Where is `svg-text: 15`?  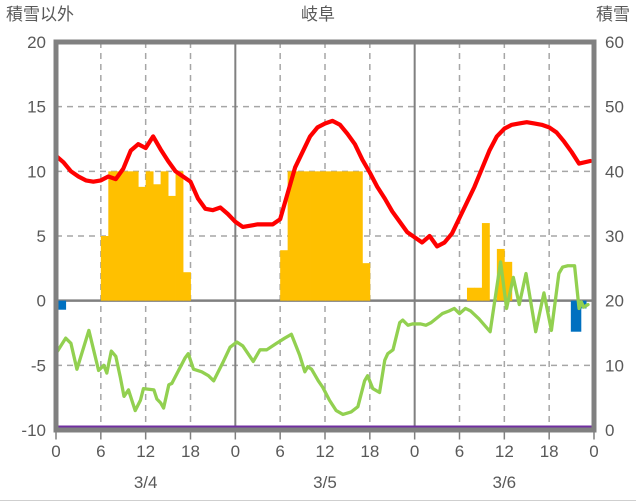
svg-text: 15 is located at coordinates (36, 107).